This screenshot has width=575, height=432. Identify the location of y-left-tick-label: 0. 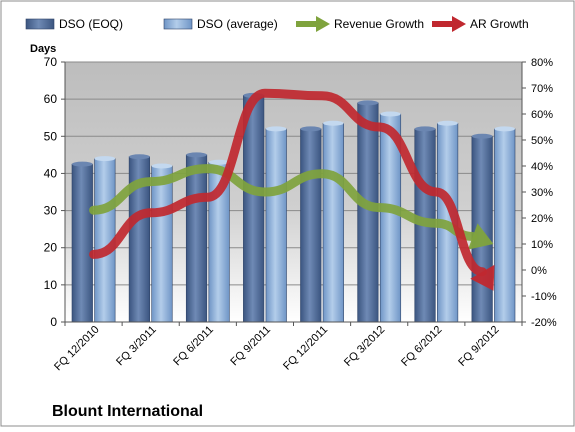
(53, 322).